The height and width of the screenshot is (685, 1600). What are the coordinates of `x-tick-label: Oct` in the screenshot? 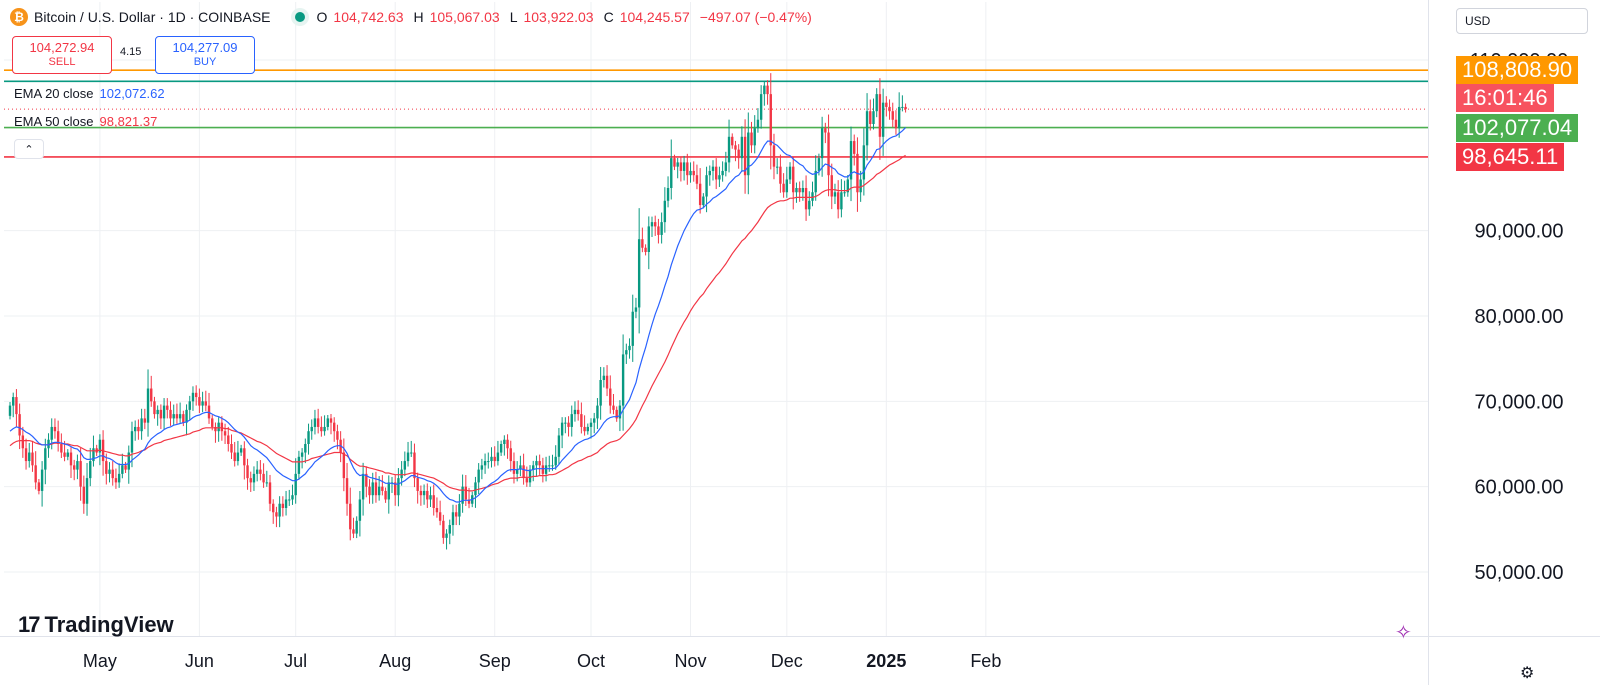 It's located at (591, 661).